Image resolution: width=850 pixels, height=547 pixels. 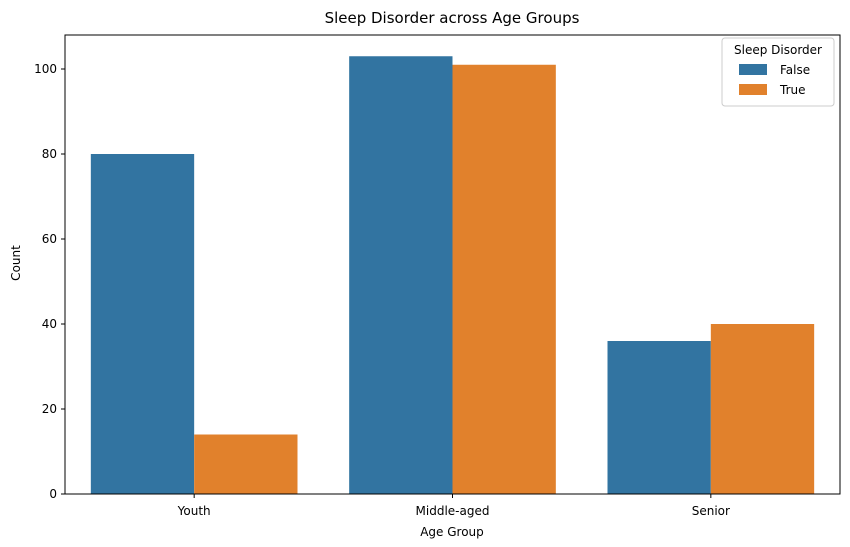 What do you see at coordinates (659, 417) in the screenshot?
I see `bar-false-senior` at bounding box center [659, 417].